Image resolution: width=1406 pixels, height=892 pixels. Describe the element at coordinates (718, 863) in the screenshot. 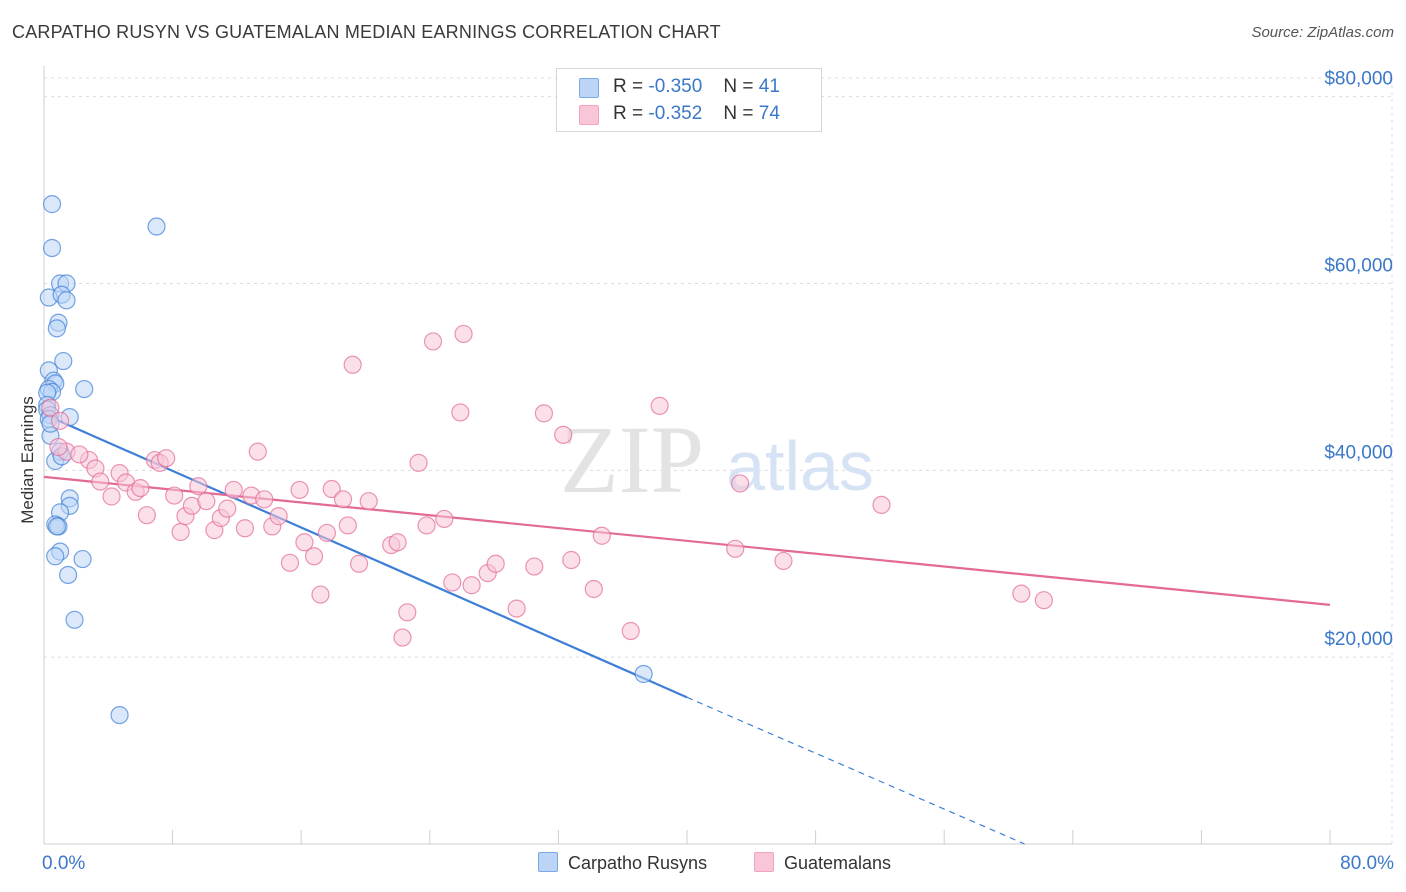

I see `x-tick-labels: 0.0% 80.0%` at that location.